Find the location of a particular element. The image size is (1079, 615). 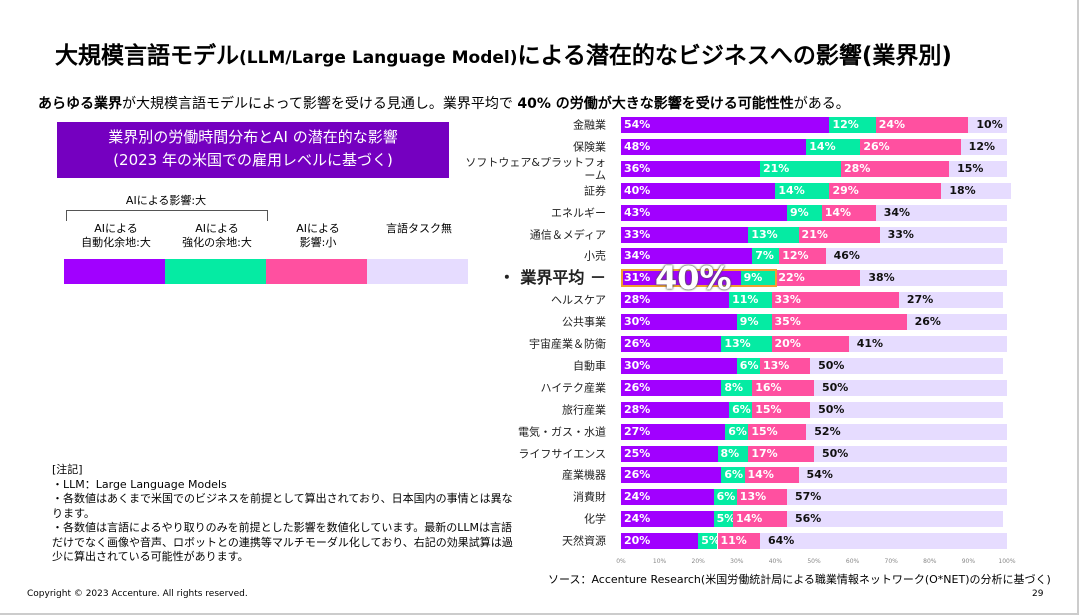

value-label: 20% is located at coordinates (787, 343).